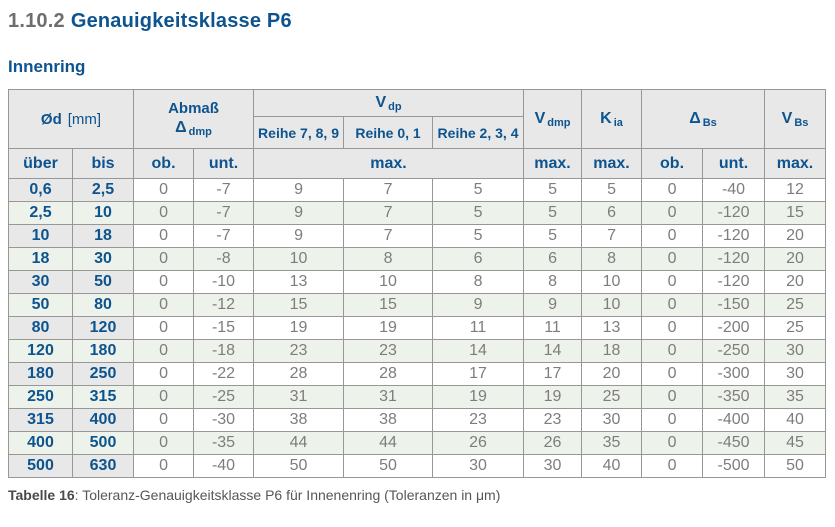 The image size is (835, 527). What do you see at coordinates (612, 466) in the screenshot?
I see `cell-kia-max: 40` at bounding box center [612, 466].